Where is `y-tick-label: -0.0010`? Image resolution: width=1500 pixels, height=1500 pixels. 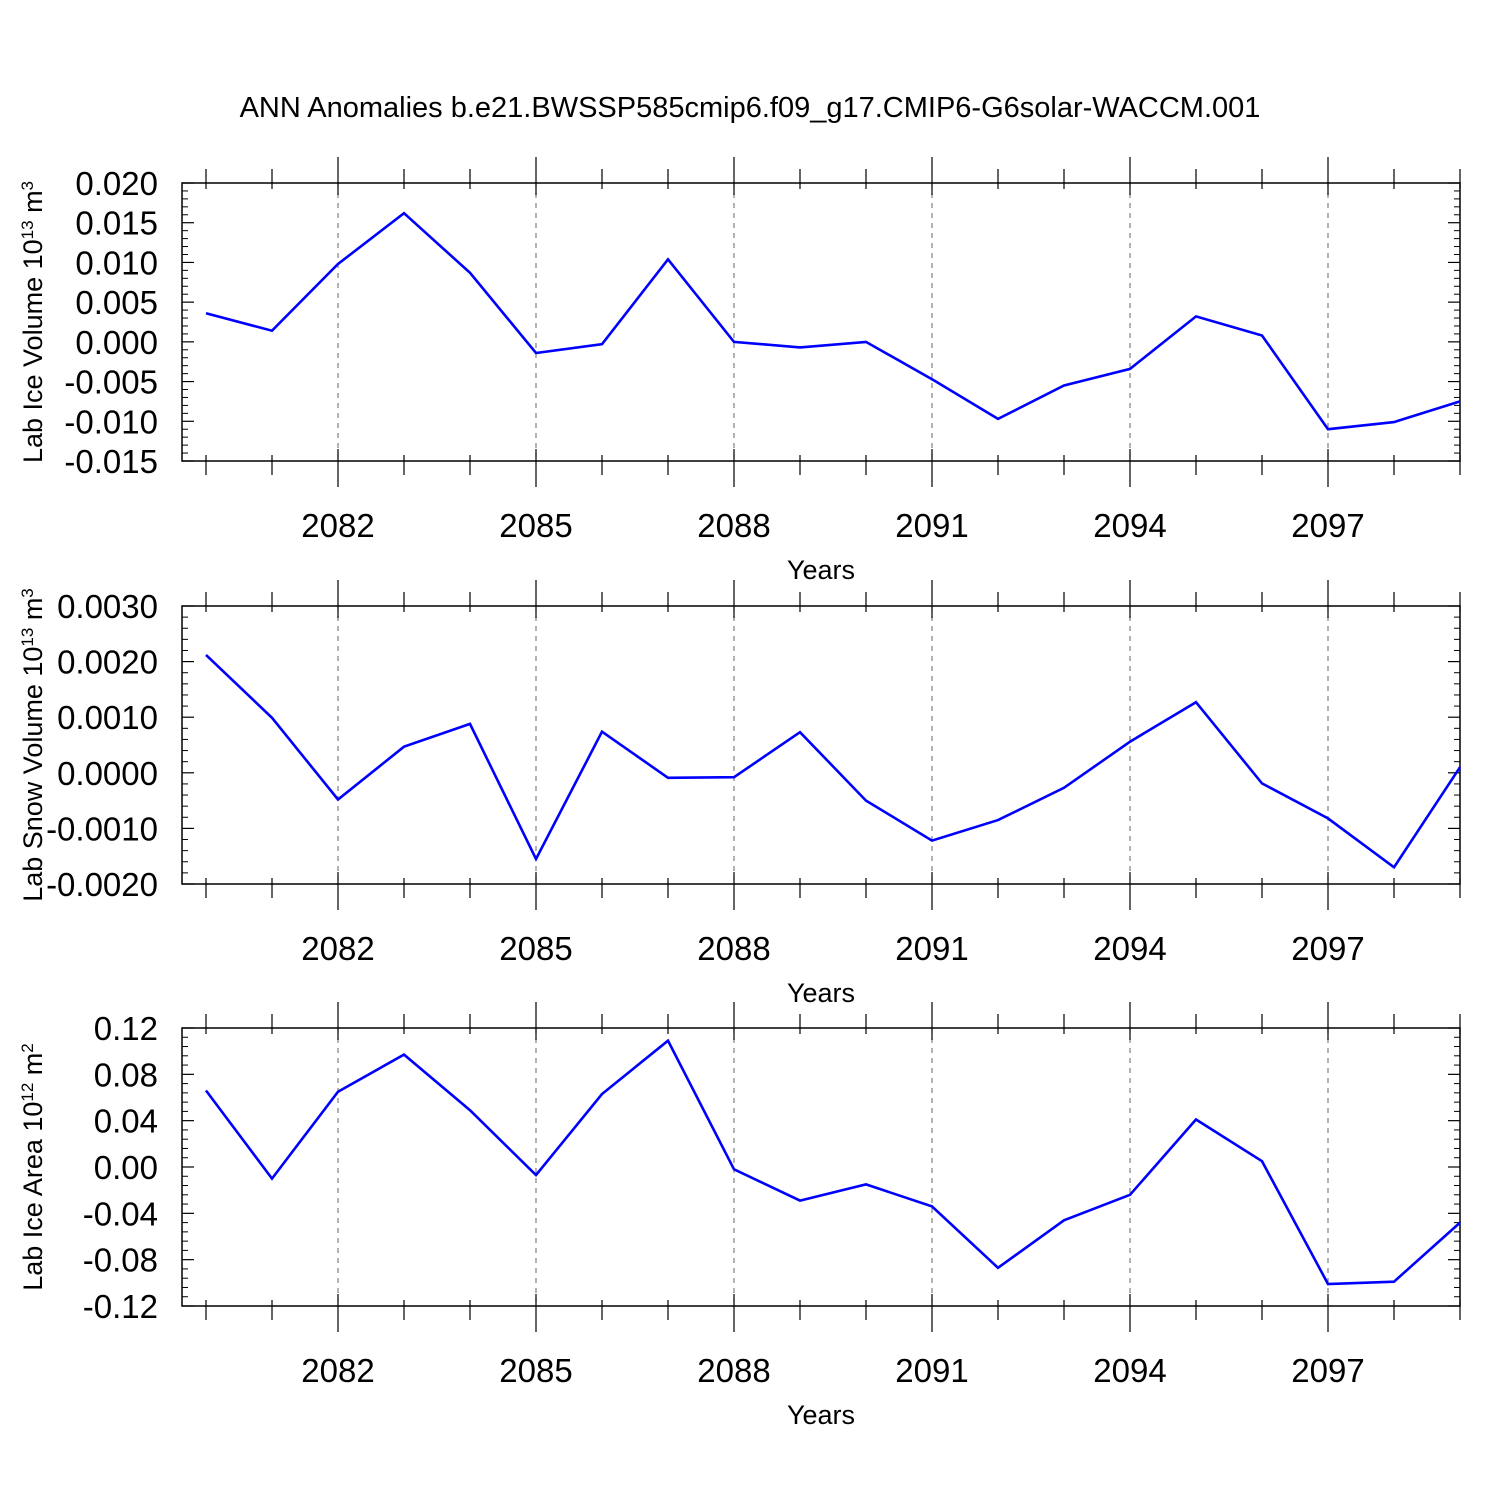 y-tick-label: -0.0010 is located at coordinates (102, 828).